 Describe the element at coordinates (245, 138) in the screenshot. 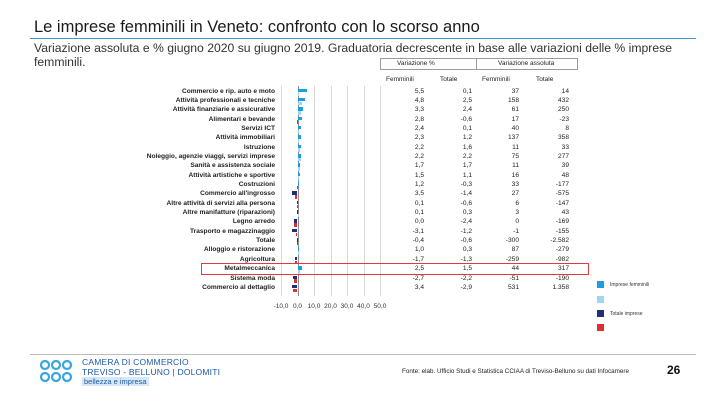

I see `category-label: Attività immobiliari` at that location.